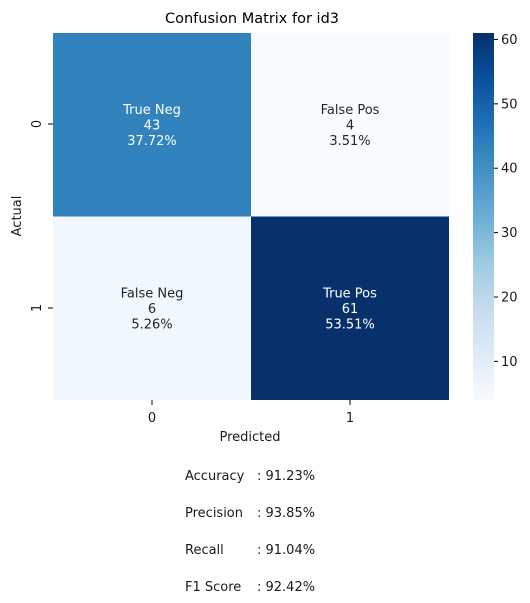 The image size is (530, 603). What do you see at coordinates (152, 141) in the screenshot?
I see `cell-annotation-0-0-line-2: 37.72%` at bounding box center [152, 141].